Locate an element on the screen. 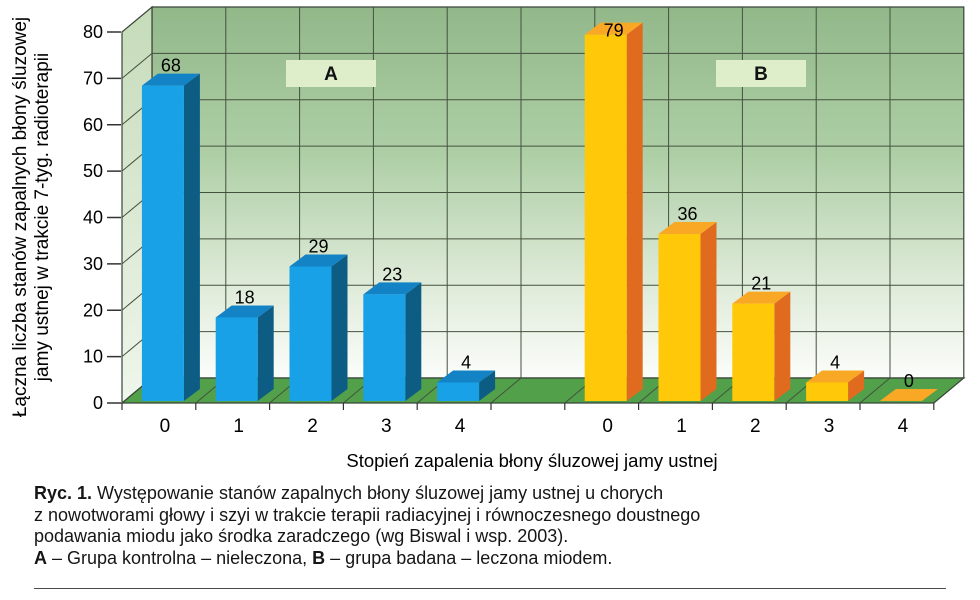 The width and height of the screenshot is (980, 600). y-tick-label: 70 is located at coordinates (93, 78).